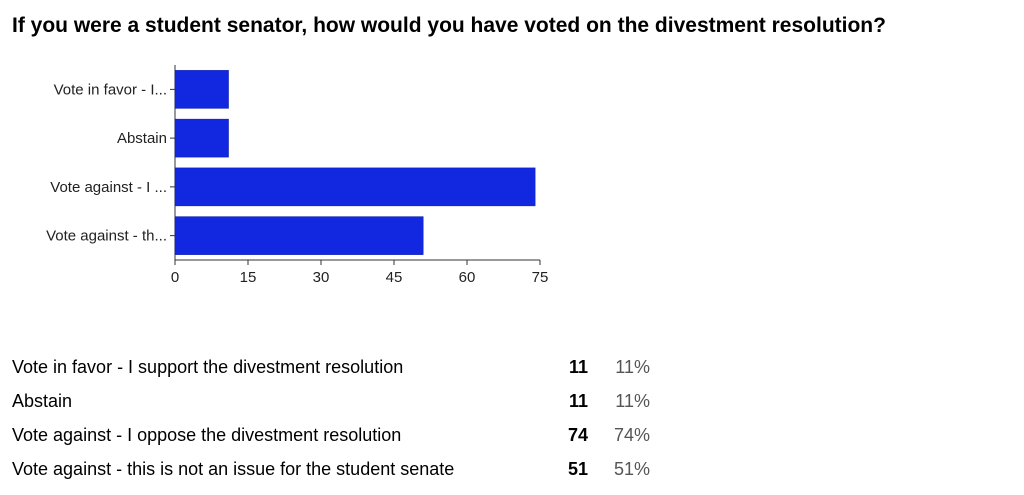  I want to click on x-tick-label: 45, so click(394, 277).